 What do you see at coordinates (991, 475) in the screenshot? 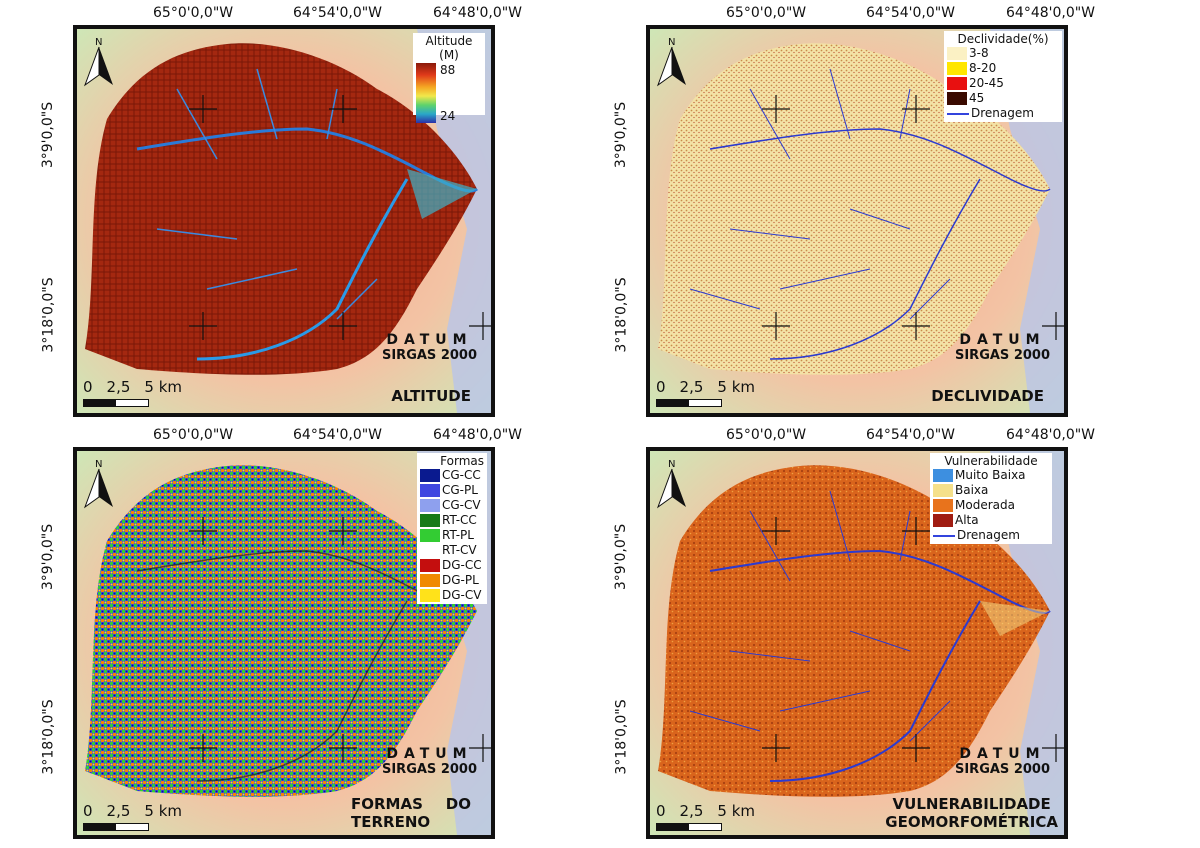
I see `legend-item: Muito Baixa` at bounding box center [991, 475].